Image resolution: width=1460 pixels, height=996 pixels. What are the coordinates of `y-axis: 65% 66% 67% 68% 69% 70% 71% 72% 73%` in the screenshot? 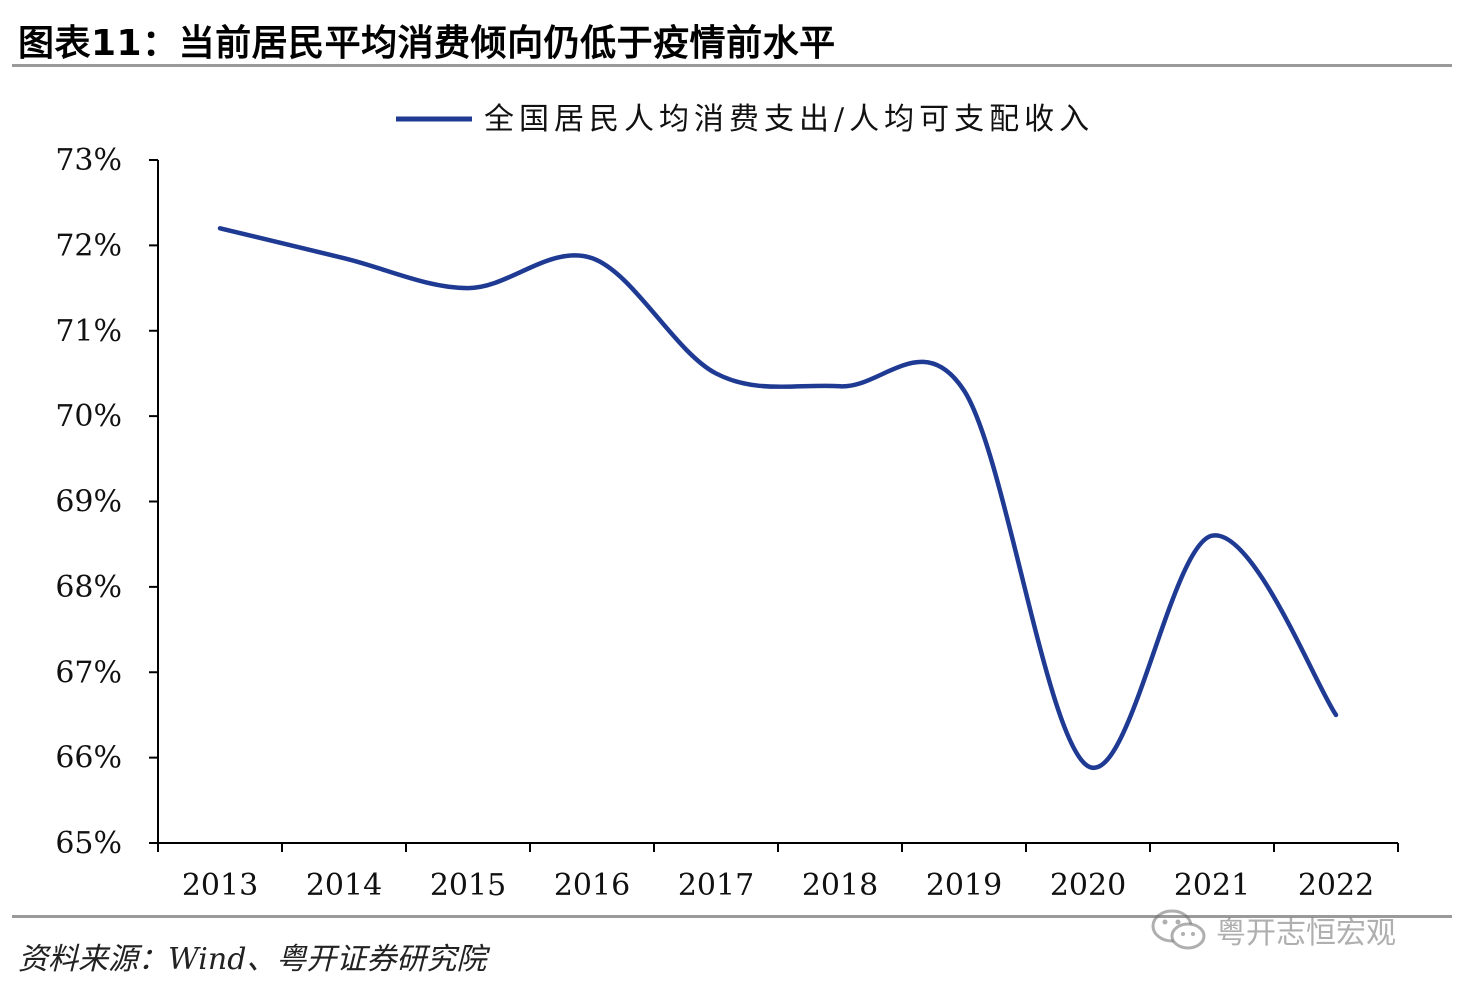 It's located at (106, 502).